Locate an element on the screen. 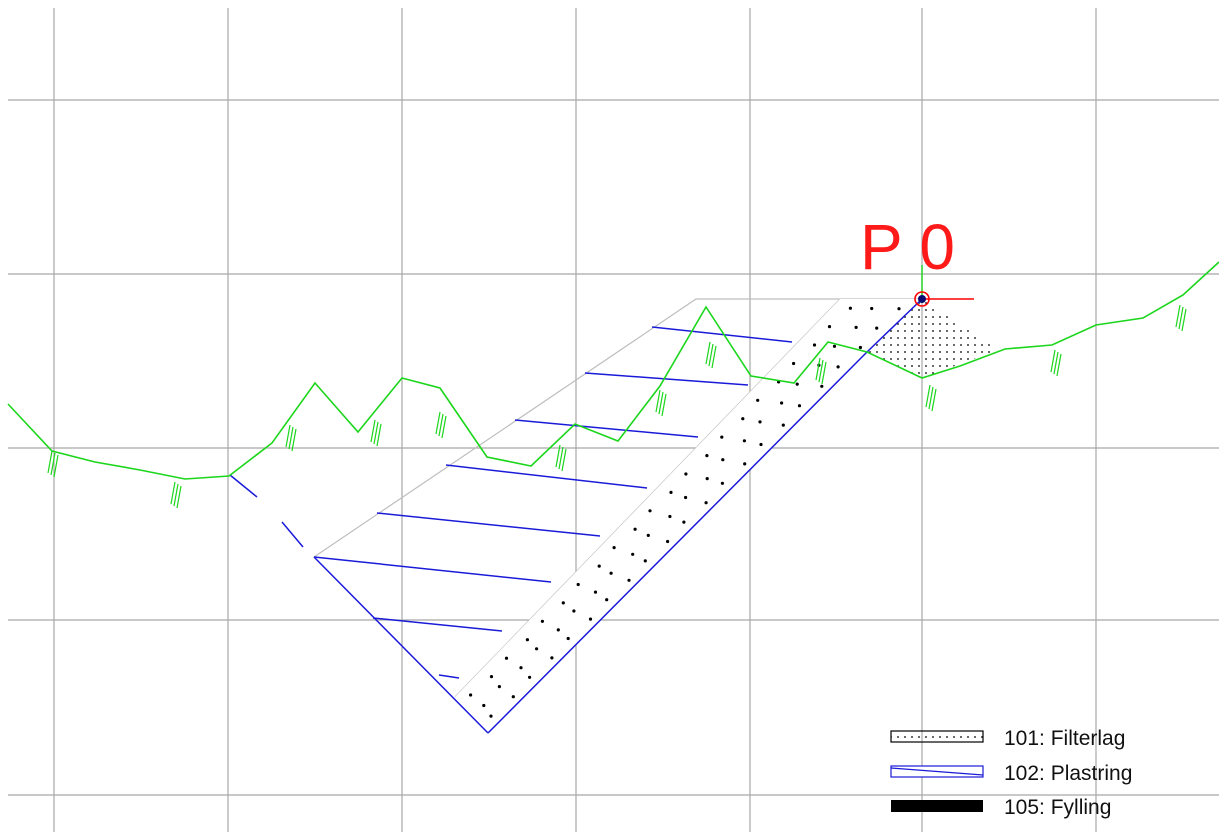 The height and width of the screenshot is (832, 1219). legend-label-filterlag: 101: Filterlag is located at coordinates (1064, 738).